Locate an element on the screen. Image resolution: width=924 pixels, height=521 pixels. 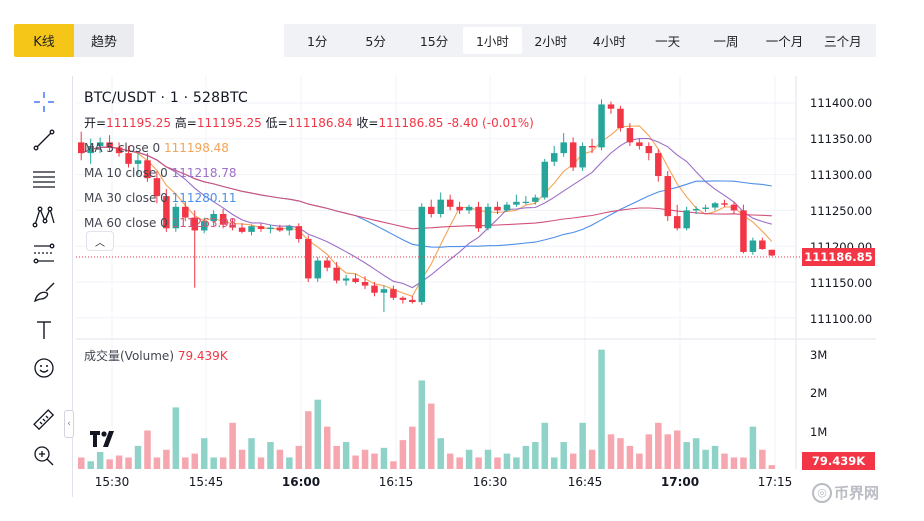
text-tool is located at coordinates (44, 330).